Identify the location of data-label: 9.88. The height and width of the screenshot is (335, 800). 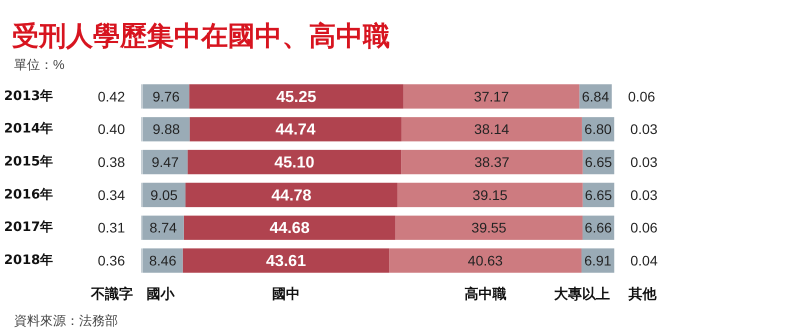
(166, 129).